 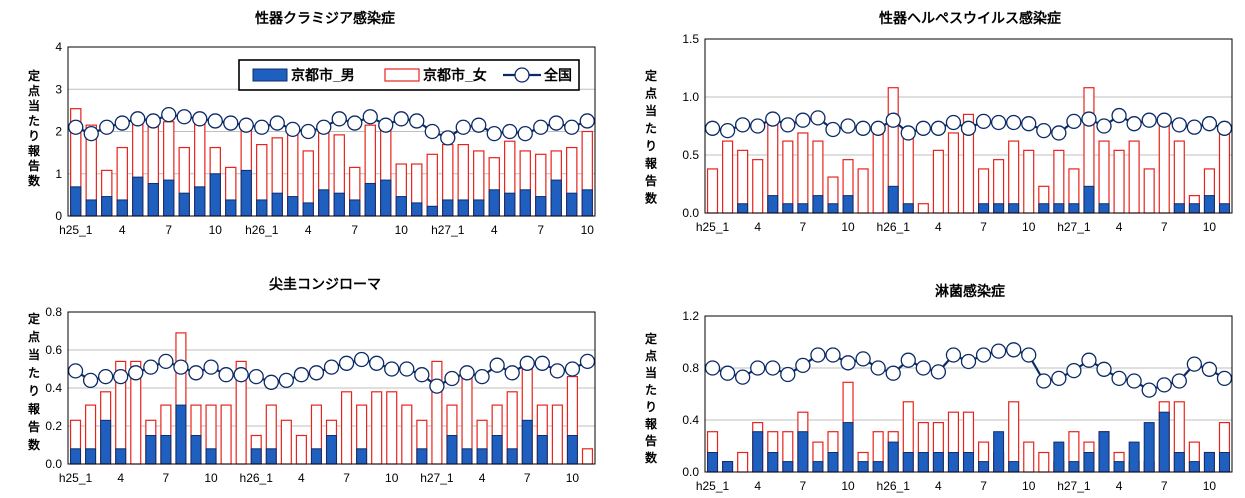 What do you see at coordinates (651, 338) in the screenshot?
I see `y-axis-label-char: 定` at bounding box center [651, 338].